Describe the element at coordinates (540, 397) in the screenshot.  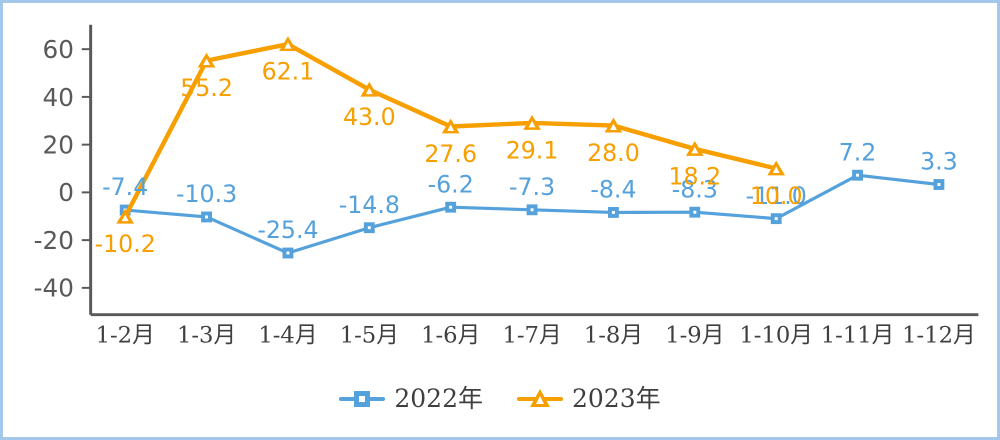
I see `legend-triangle-marker-icon` at that location.